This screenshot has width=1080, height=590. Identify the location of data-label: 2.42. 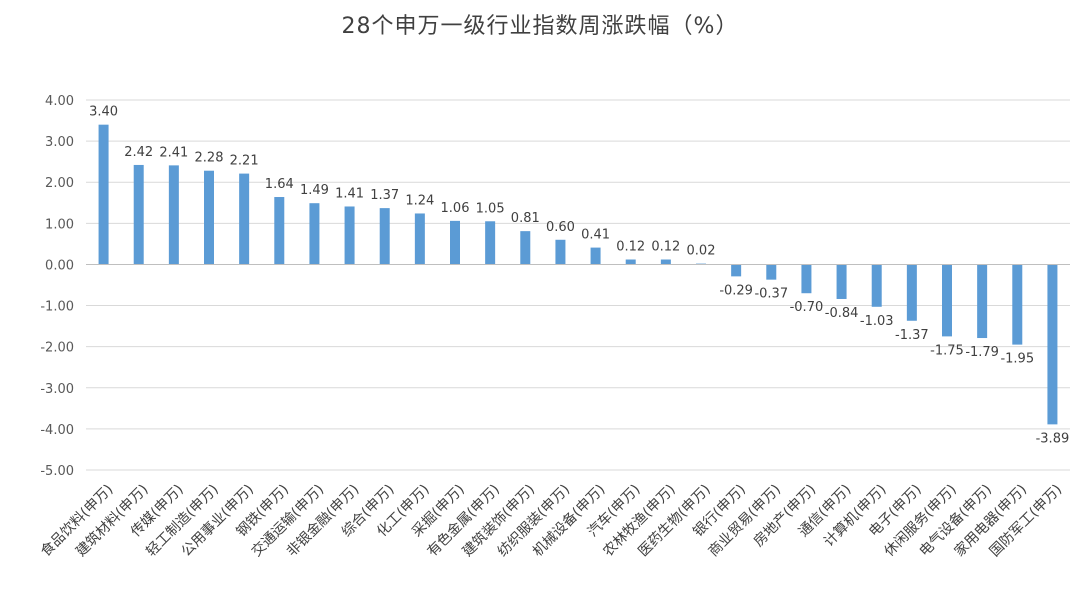
(138, 152).